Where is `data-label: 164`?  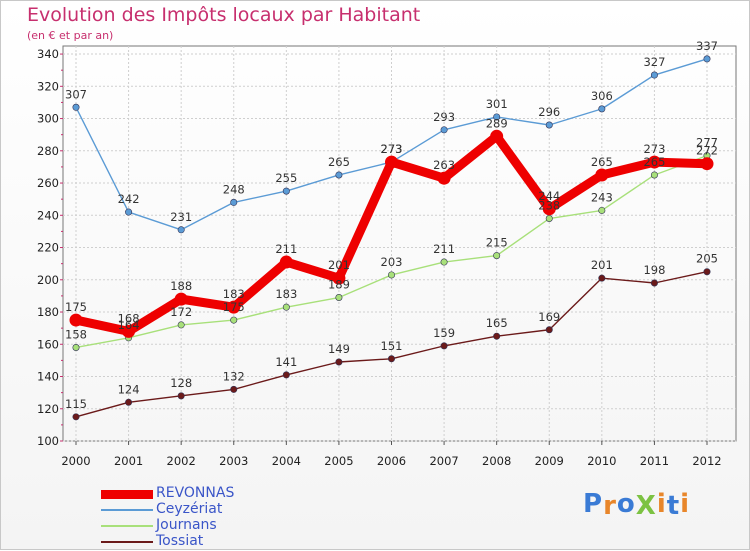
data-label: 164 is located at coordinates (129, 325).